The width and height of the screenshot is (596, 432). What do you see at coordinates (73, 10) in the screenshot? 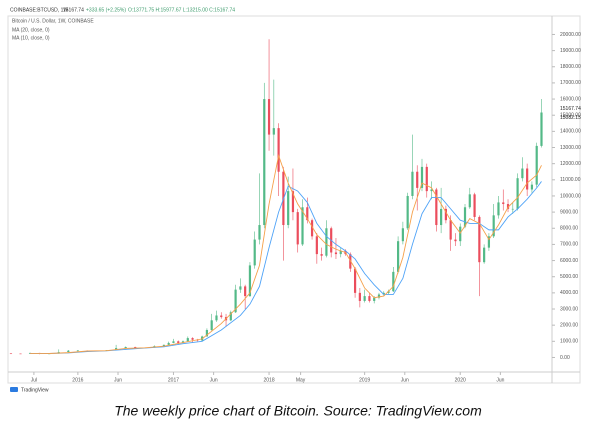
I see `quote: 15167.74` at bounding box center [73, 10].